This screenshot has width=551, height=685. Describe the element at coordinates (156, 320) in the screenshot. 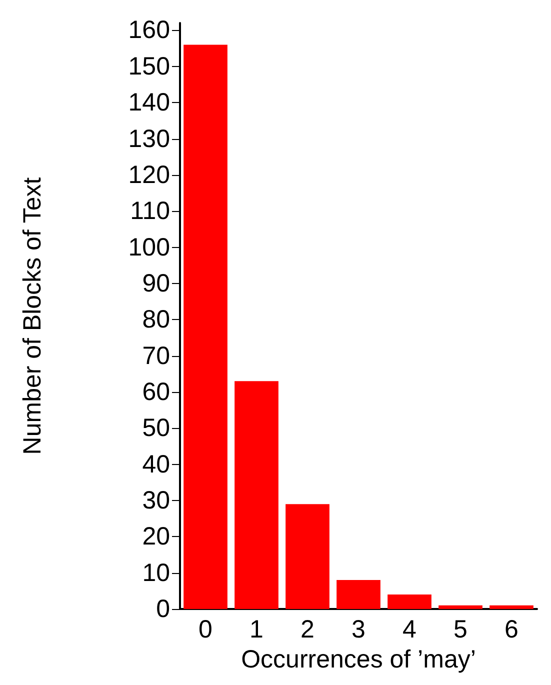

I see `y-tick-label: 80` at that location.